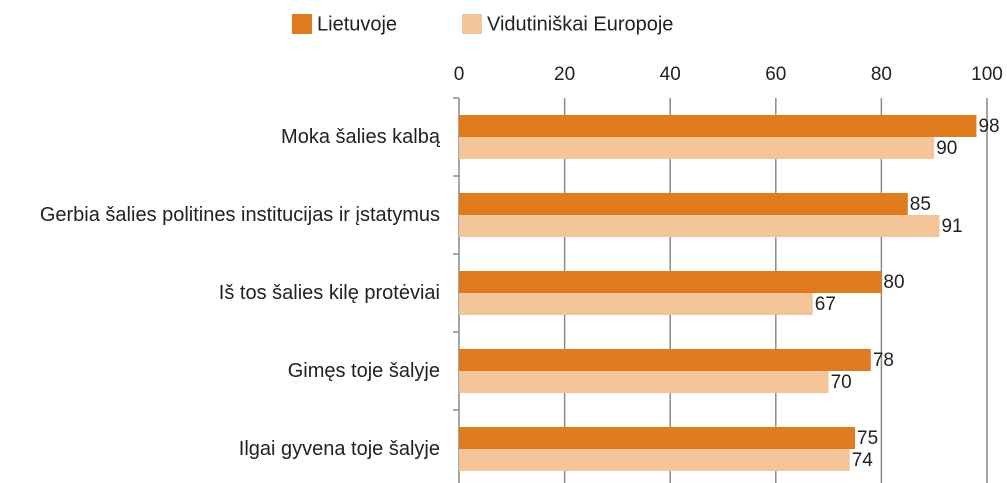 The width and height of the screenshot is (1007, 483). What do you see at coordinates (459, 74) in the screenshot?
I see `x-tick-label: 0` at bounding box center [459, 74].